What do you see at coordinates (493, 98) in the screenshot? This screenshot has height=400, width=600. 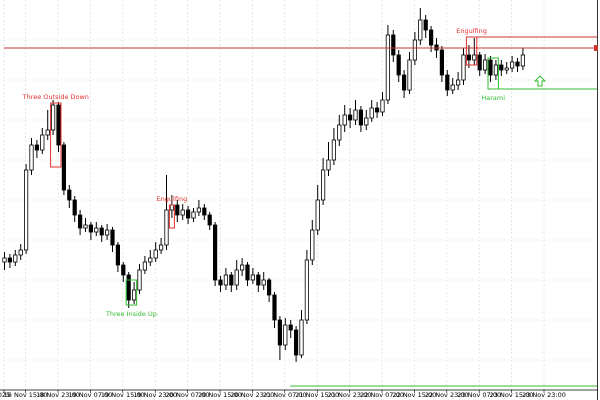 I see `pattern-label: Harami` at bounding box center [493, 98].